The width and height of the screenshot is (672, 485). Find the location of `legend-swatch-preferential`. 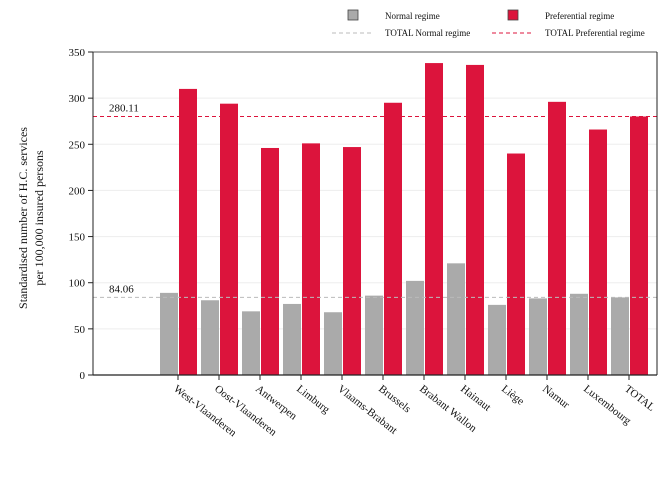

legend-swatch-preferential is located at coordinates (513, 15).